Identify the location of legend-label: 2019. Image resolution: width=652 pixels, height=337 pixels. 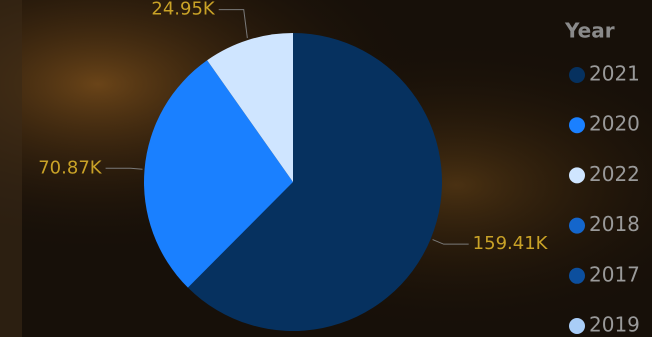
(614, 325).